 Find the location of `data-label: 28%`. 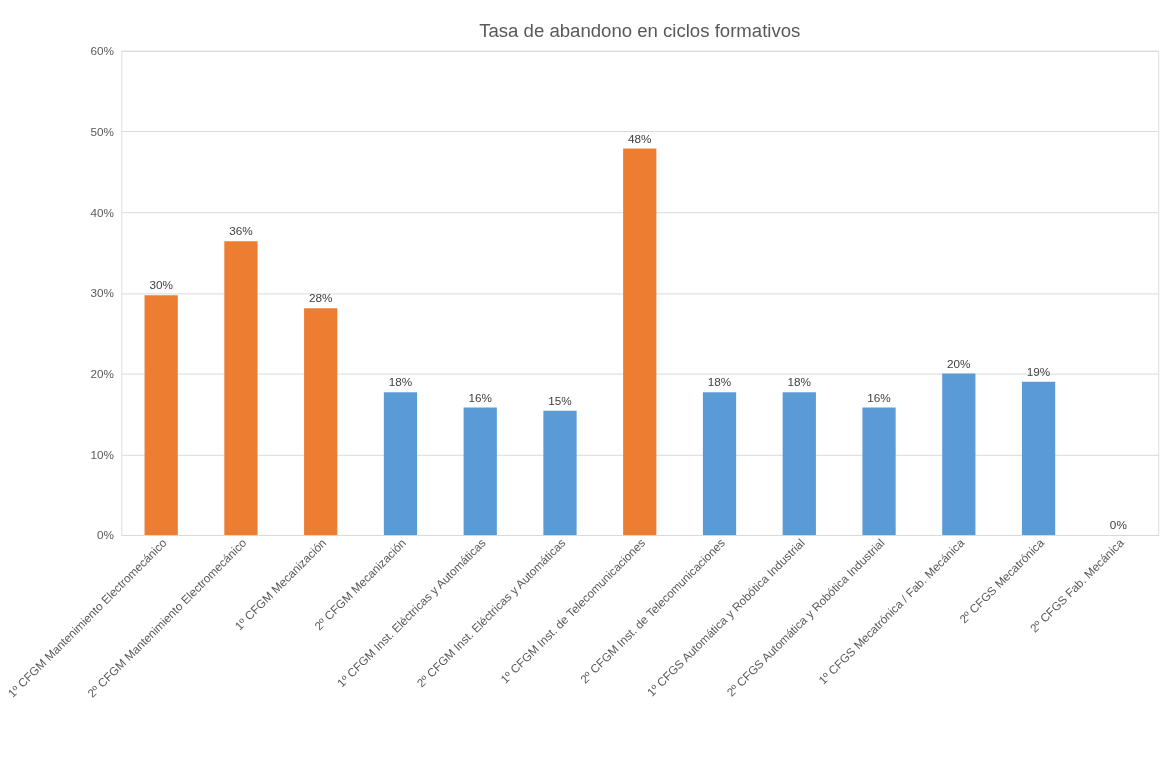

data-label: 28% is located at coordinates (320, 298).